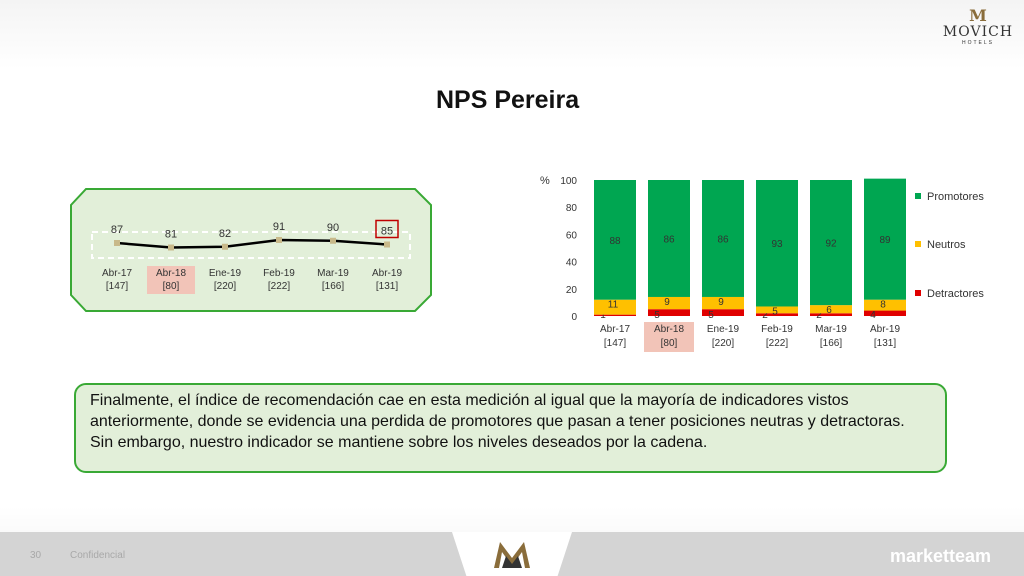  Describe the element at coordinates (831, 343) in the screenshot. I see `bar-x-base-label: [166]` at that location.